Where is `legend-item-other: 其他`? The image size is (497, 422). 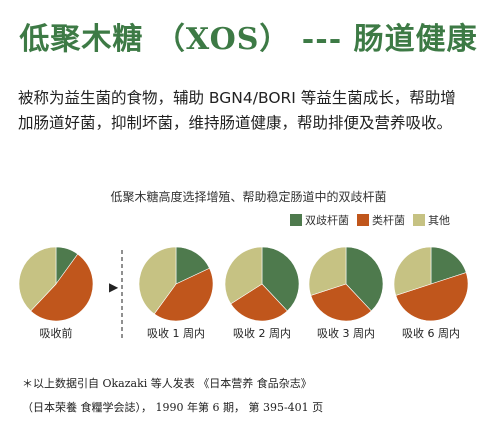 legend-item-other: 其他 is located at coordinates (431, 220).